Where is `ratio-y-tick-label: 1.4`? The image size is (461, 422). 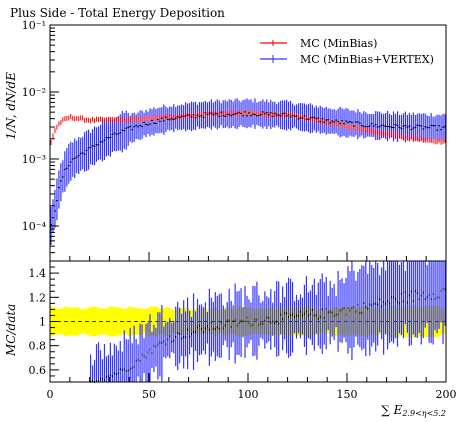 ratio-y-tick-label: 1.4 is located at coordinates (38, 273).